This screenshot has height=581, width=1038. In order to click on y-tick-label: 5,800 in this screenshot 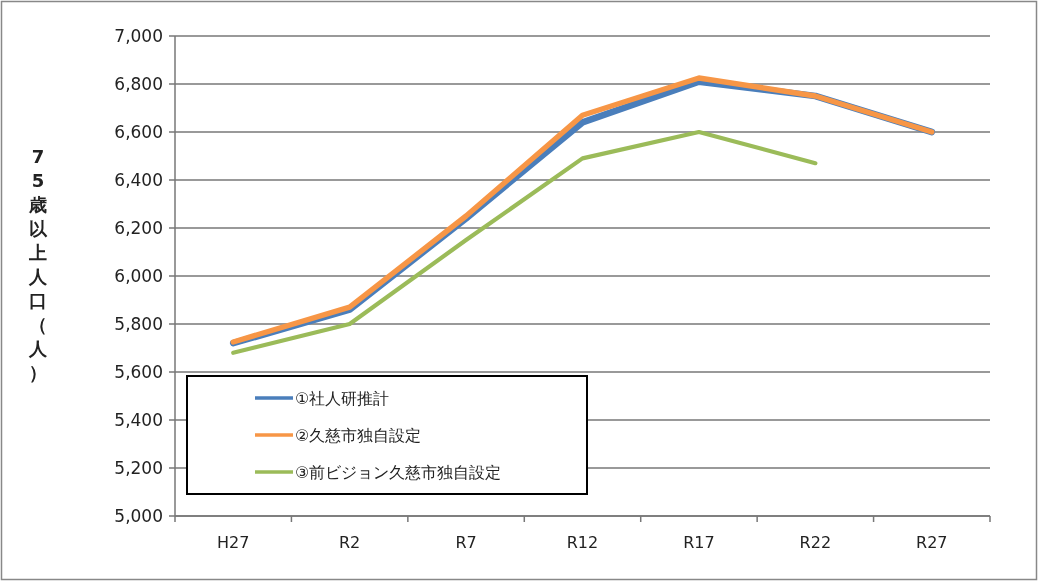, I will do `click(138, 324)`.